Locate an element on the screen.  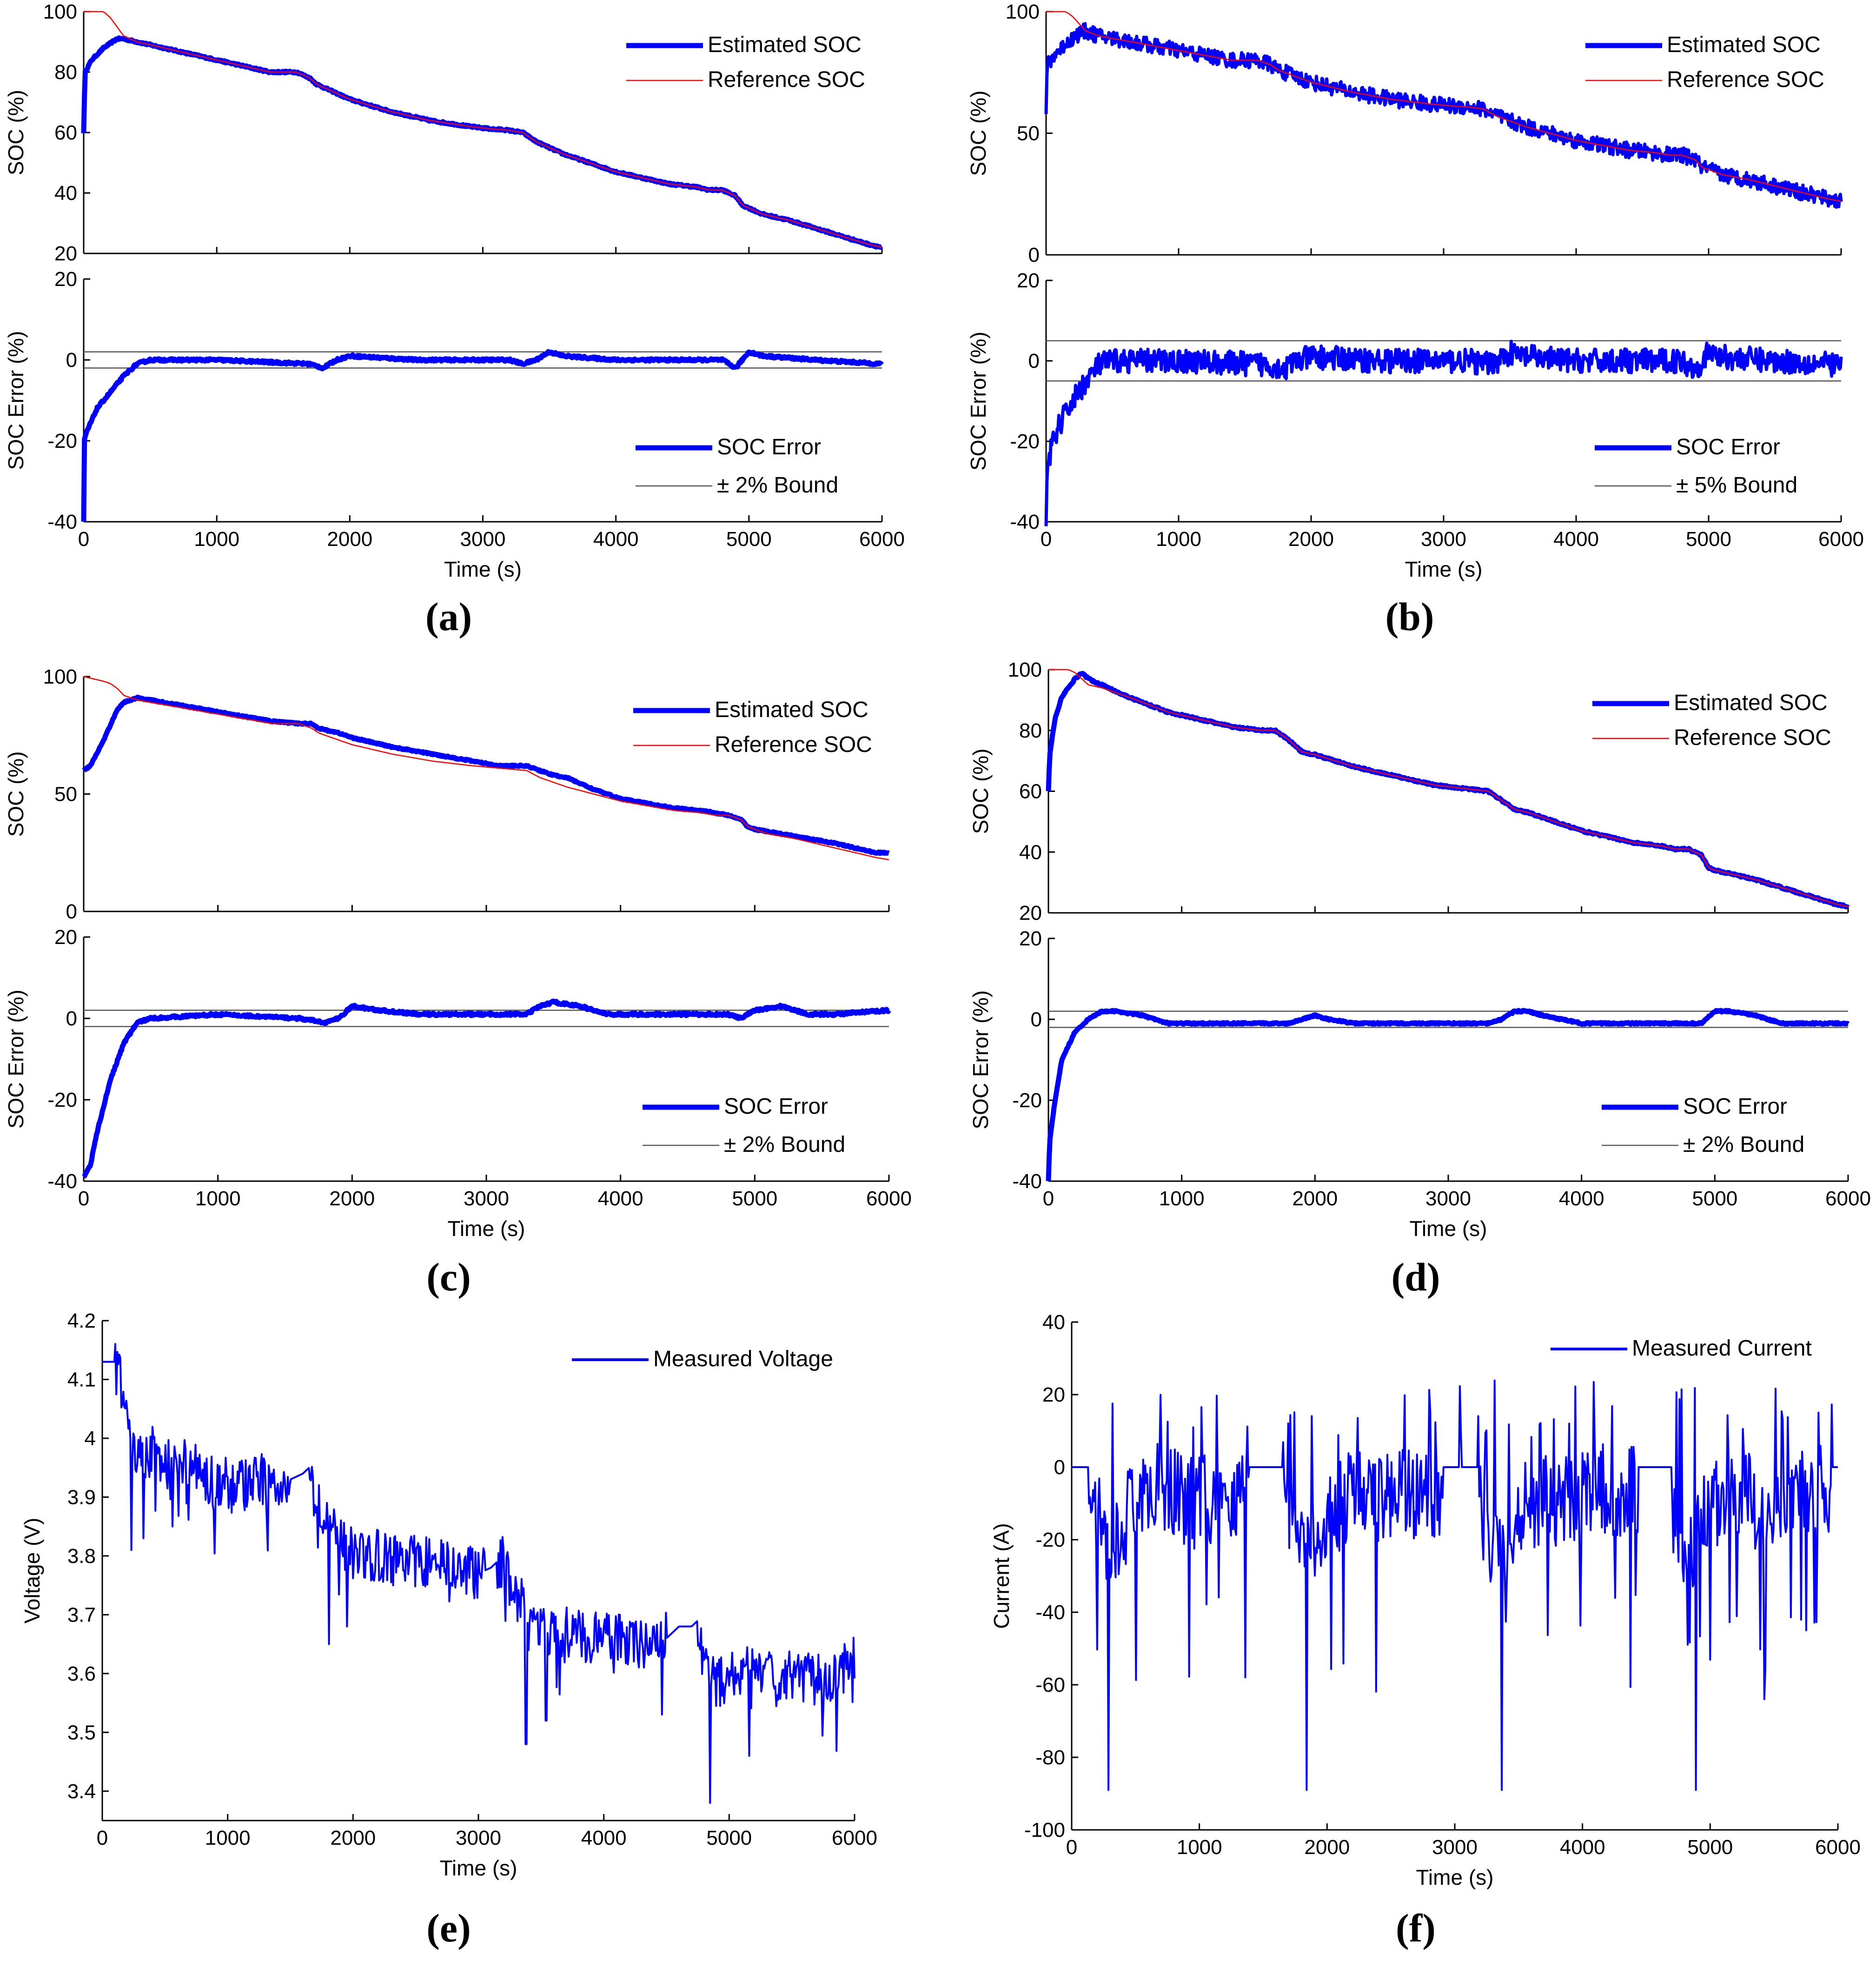
signal-legend-label: Measured Current is located at coordinates (1722, 1349).